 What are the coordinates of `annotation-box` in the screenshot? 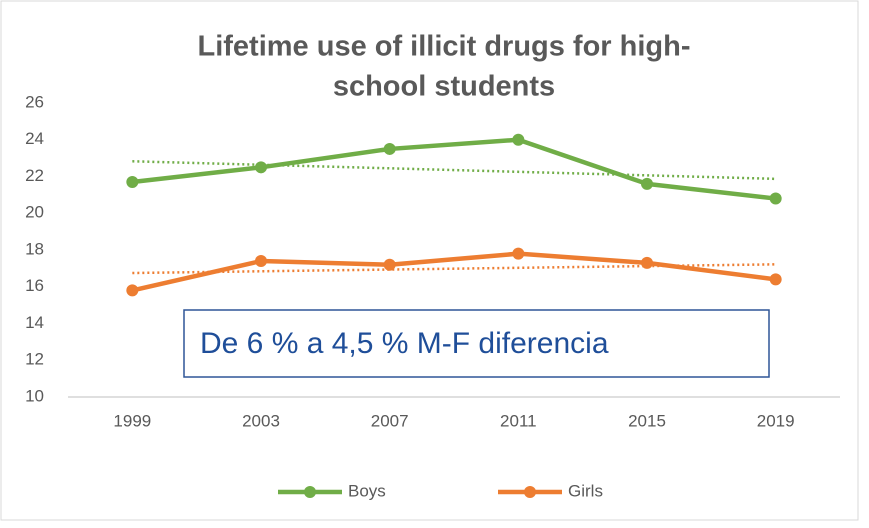 It's located at (476, 343).